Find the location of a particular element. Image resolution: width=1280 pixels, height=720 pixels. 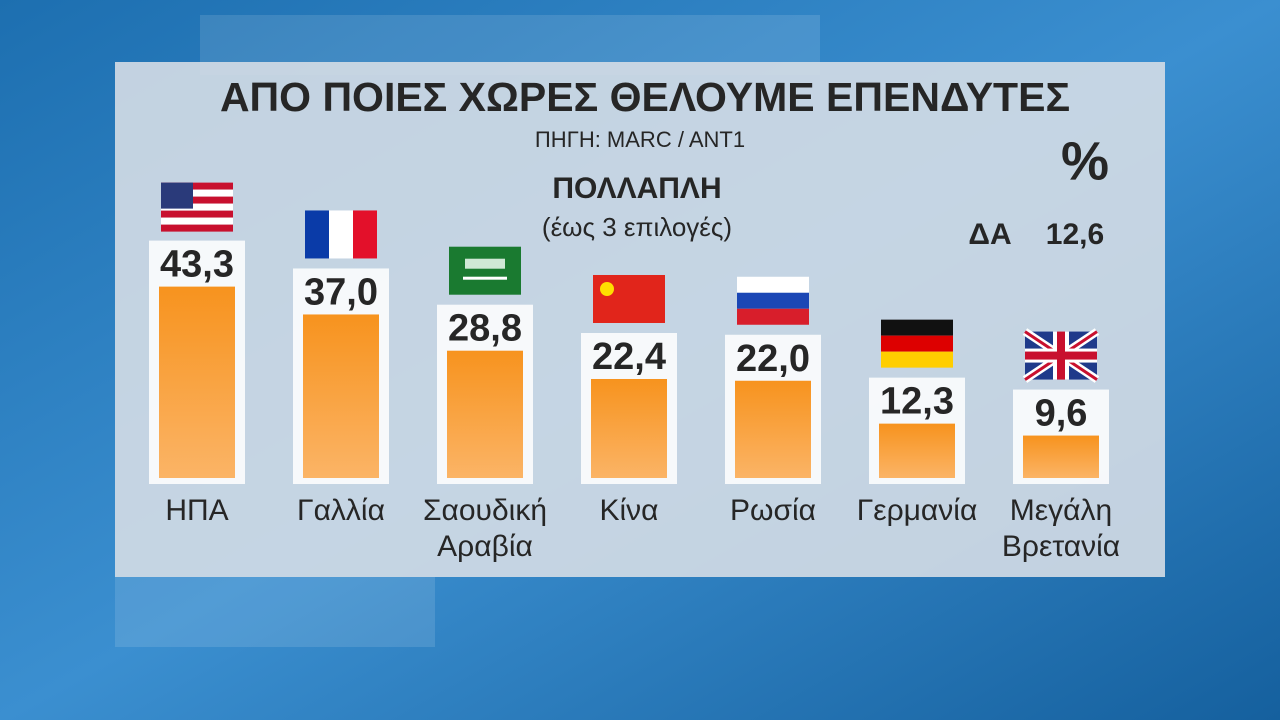

x-tick-label: ΗΠΑ is located at coordinates (196, 510).